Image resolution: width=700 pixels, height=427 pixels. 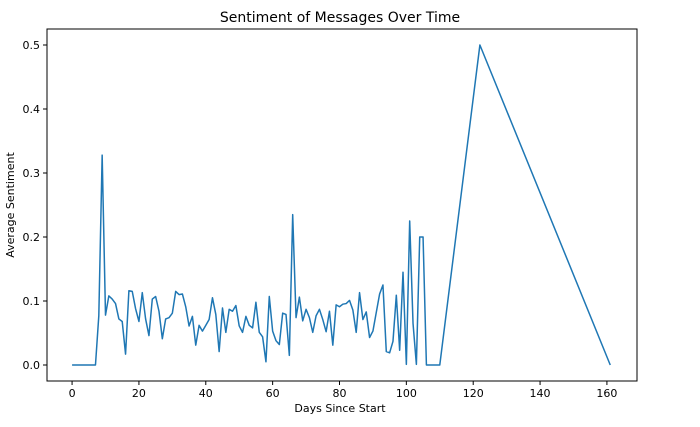 What do you see at coordinates (206, 393) in the screenshot?
I see `x-tick-label: 40` at bounding box center [206, 393].